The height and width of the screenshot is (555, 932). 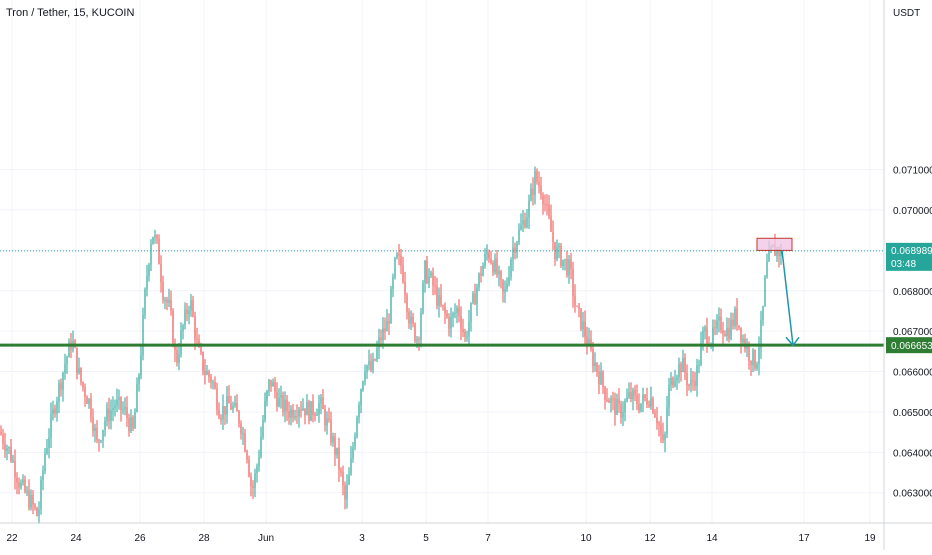 What do you see at coordinates (140, 538) in the screenshot?
I see `x-tick-label: 26` at bounding box center [140, 538].